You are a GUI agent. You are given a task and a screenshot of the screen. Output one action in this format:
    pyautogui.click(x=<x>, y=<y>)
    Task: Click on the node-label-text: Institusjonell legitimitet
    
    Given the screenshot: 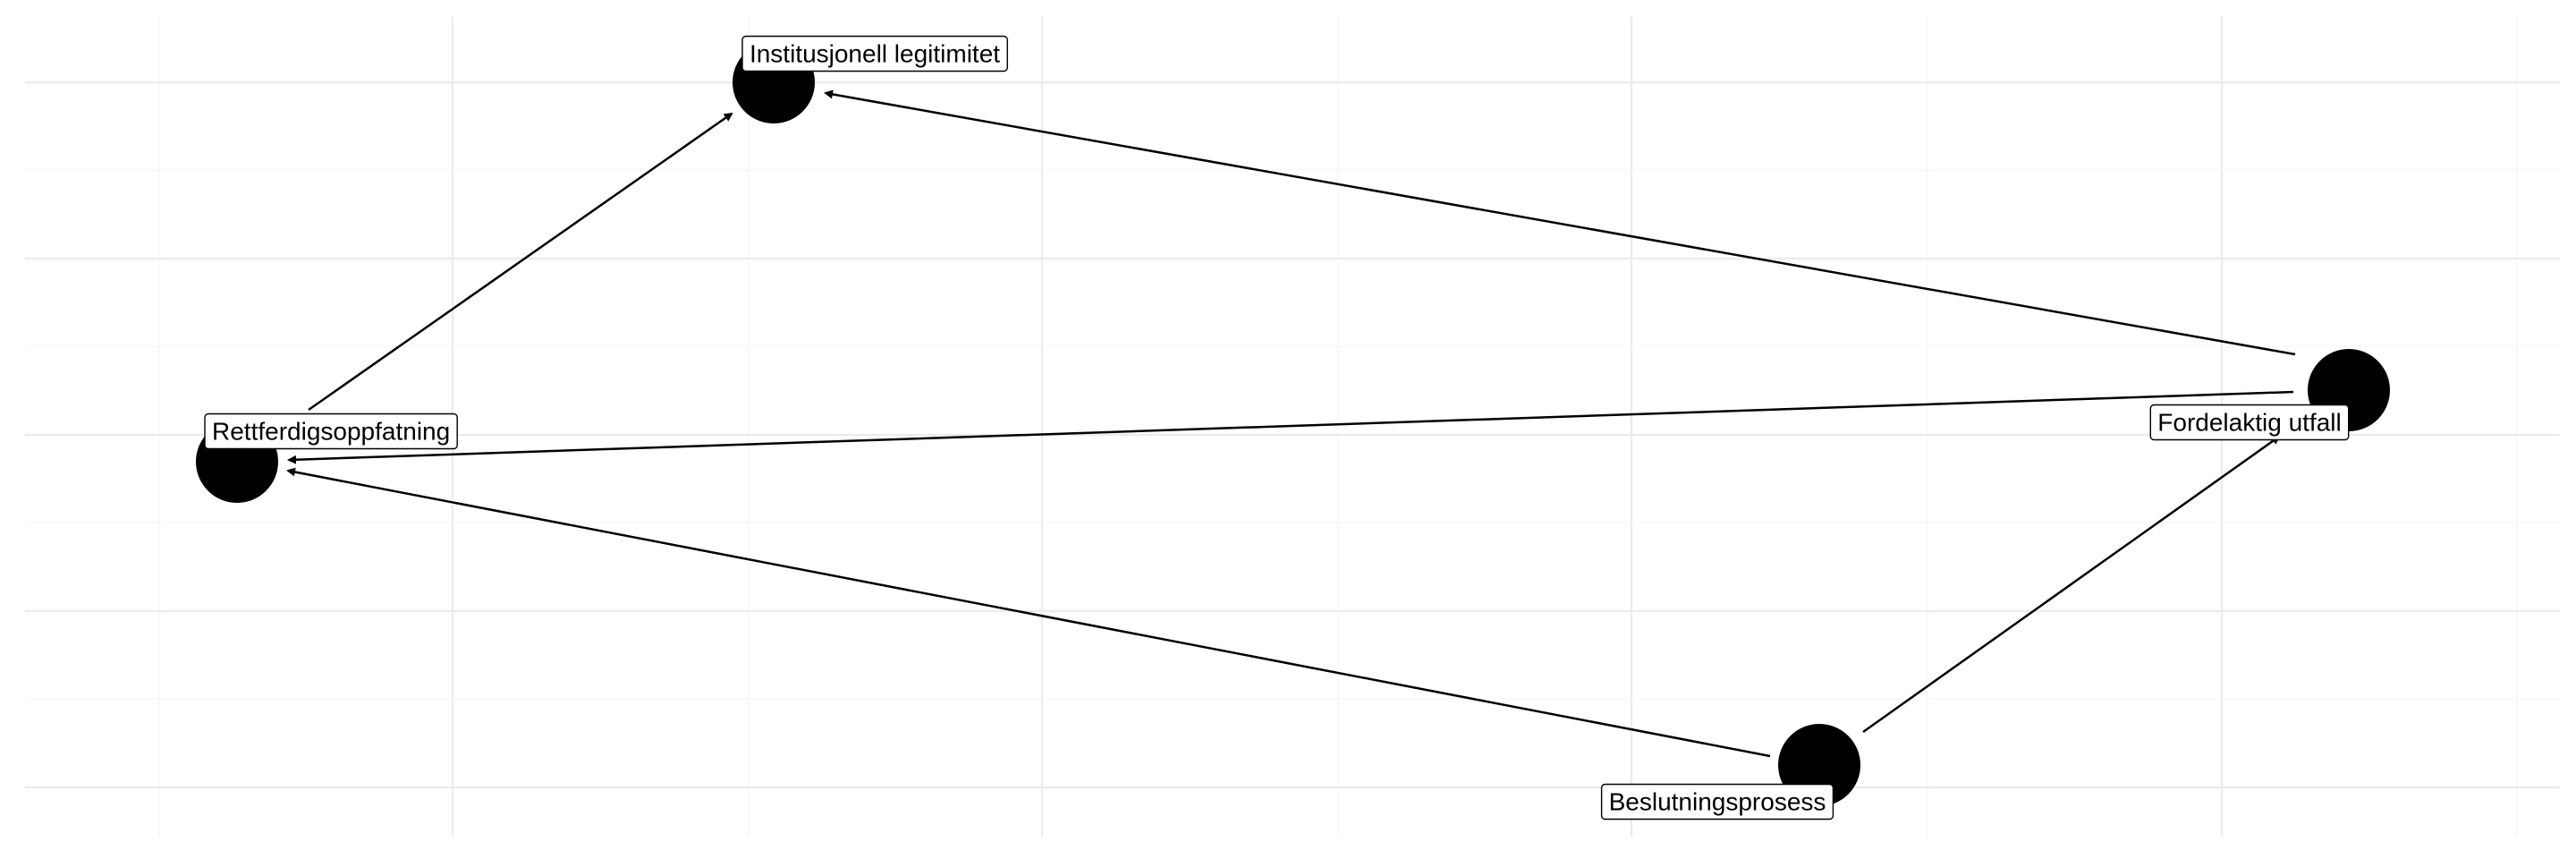 What is the action you would take?
    pyautogui.click(x=875, y=54)
    